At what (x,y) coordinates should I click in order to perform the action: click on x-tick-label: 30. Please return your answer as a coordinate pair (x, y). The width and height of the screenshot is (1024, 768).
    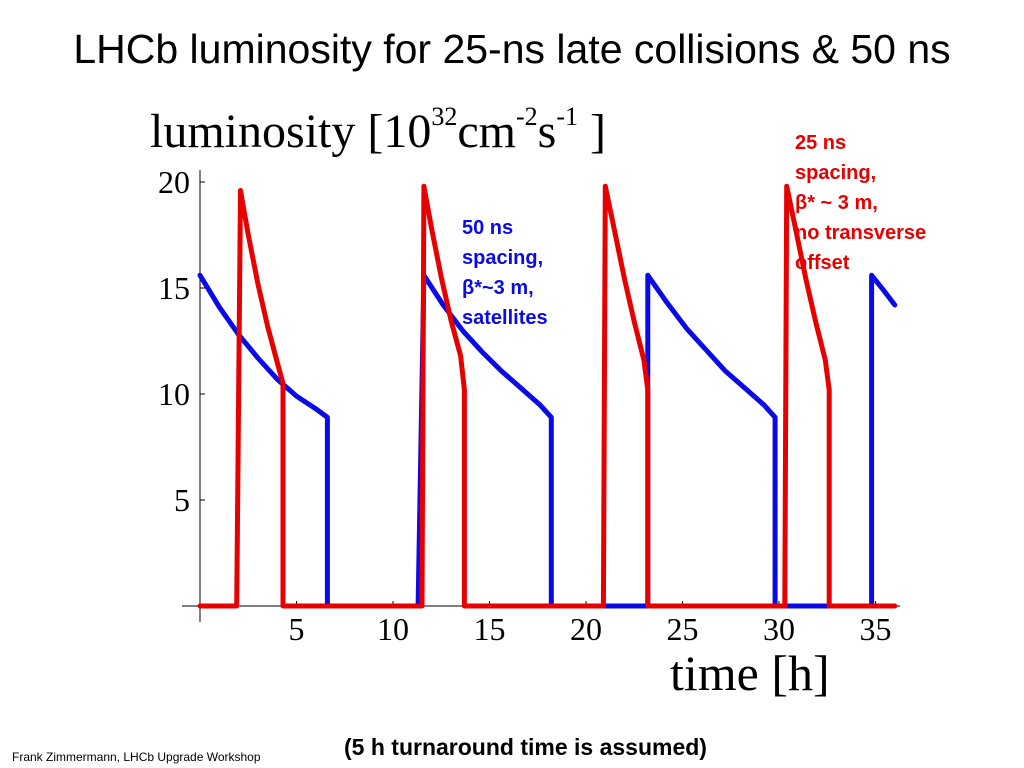
    Looking at the image, I should click on (779, 629).